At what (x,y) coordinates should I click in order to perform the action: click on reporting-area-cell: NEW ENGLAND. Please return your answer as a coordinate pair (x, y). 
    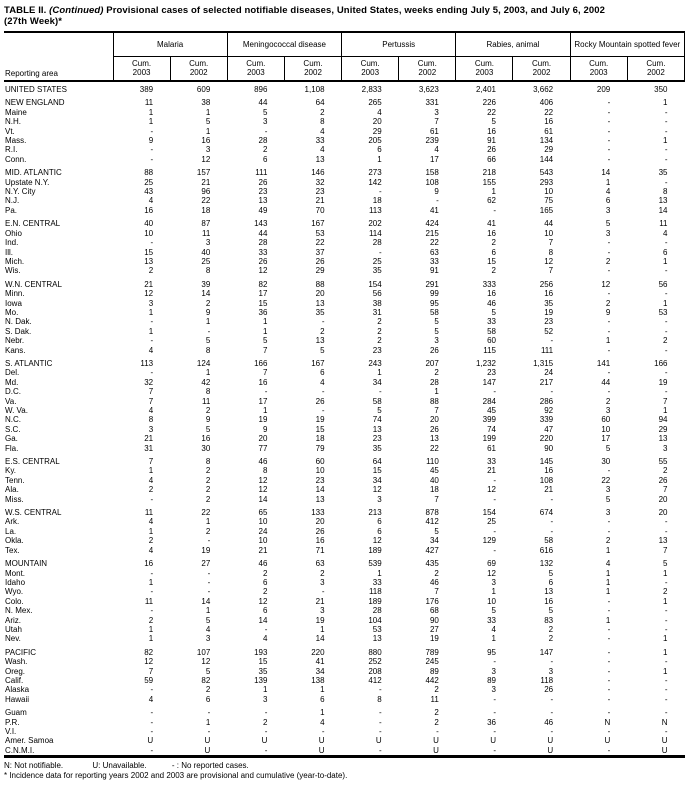
    Looking at the image, I should click on (35, 103).